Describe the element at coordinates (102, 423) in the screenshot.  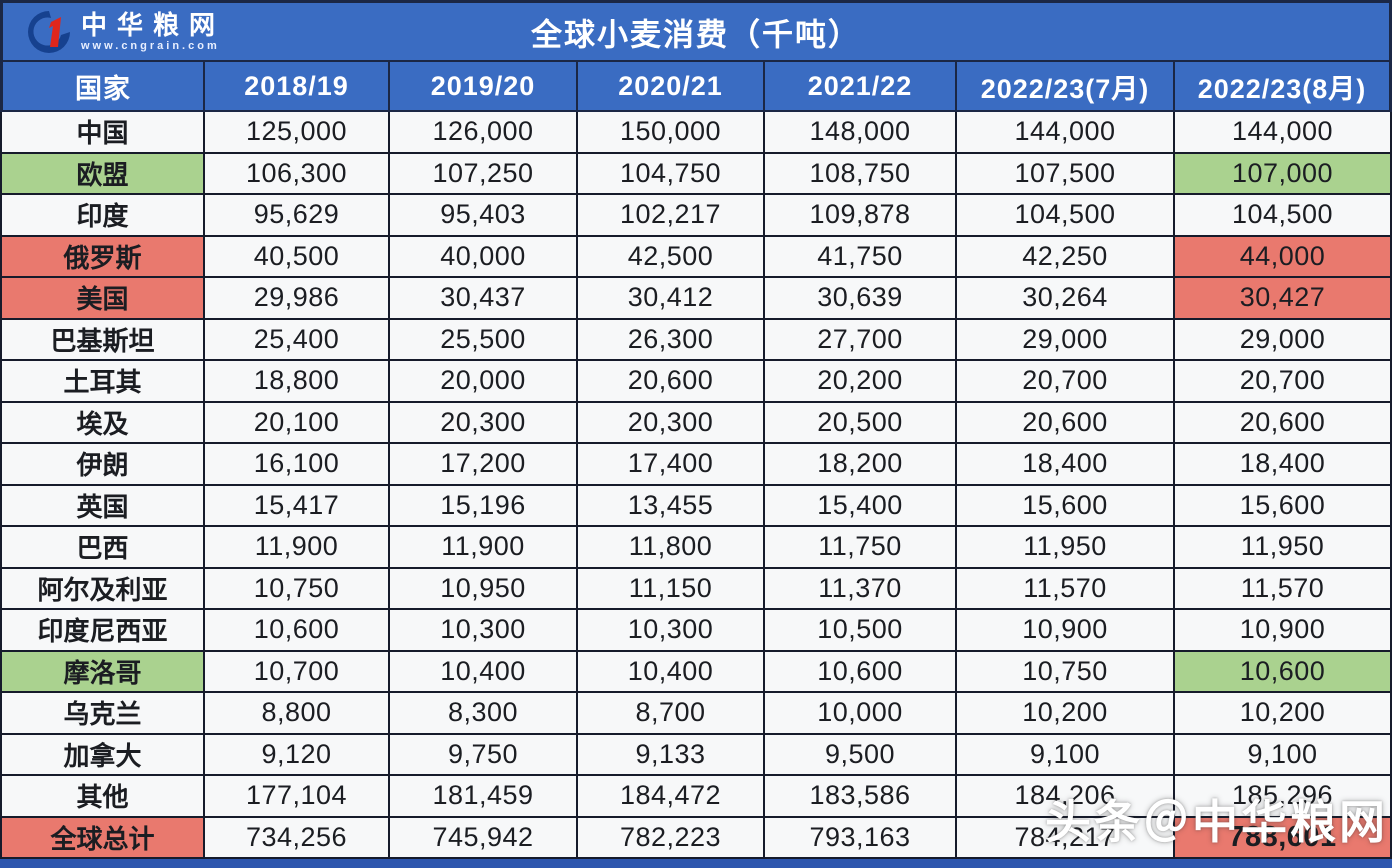
I see `row-label: 埃及` at that location.